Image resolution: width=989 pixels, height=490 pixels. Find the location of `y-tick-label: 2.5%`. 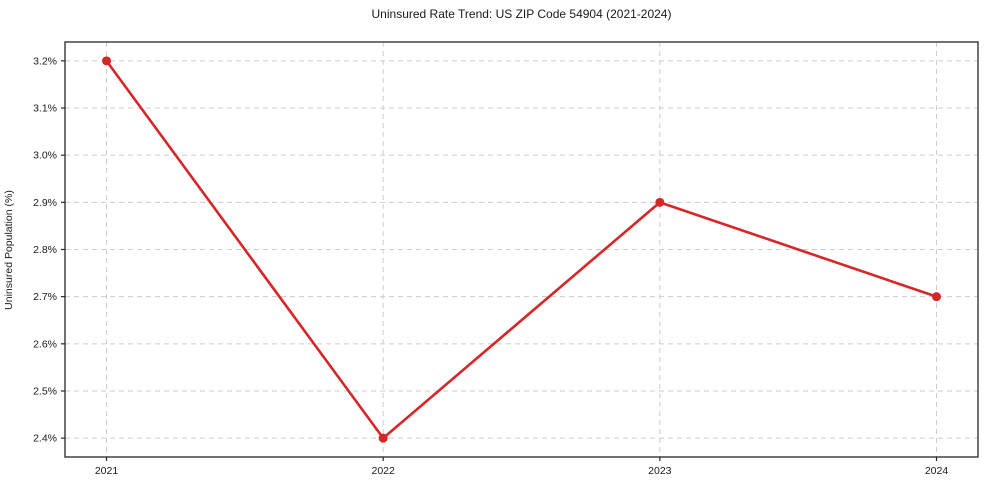

y-tick-label: 2.5% is located at coordinates (45, 391).